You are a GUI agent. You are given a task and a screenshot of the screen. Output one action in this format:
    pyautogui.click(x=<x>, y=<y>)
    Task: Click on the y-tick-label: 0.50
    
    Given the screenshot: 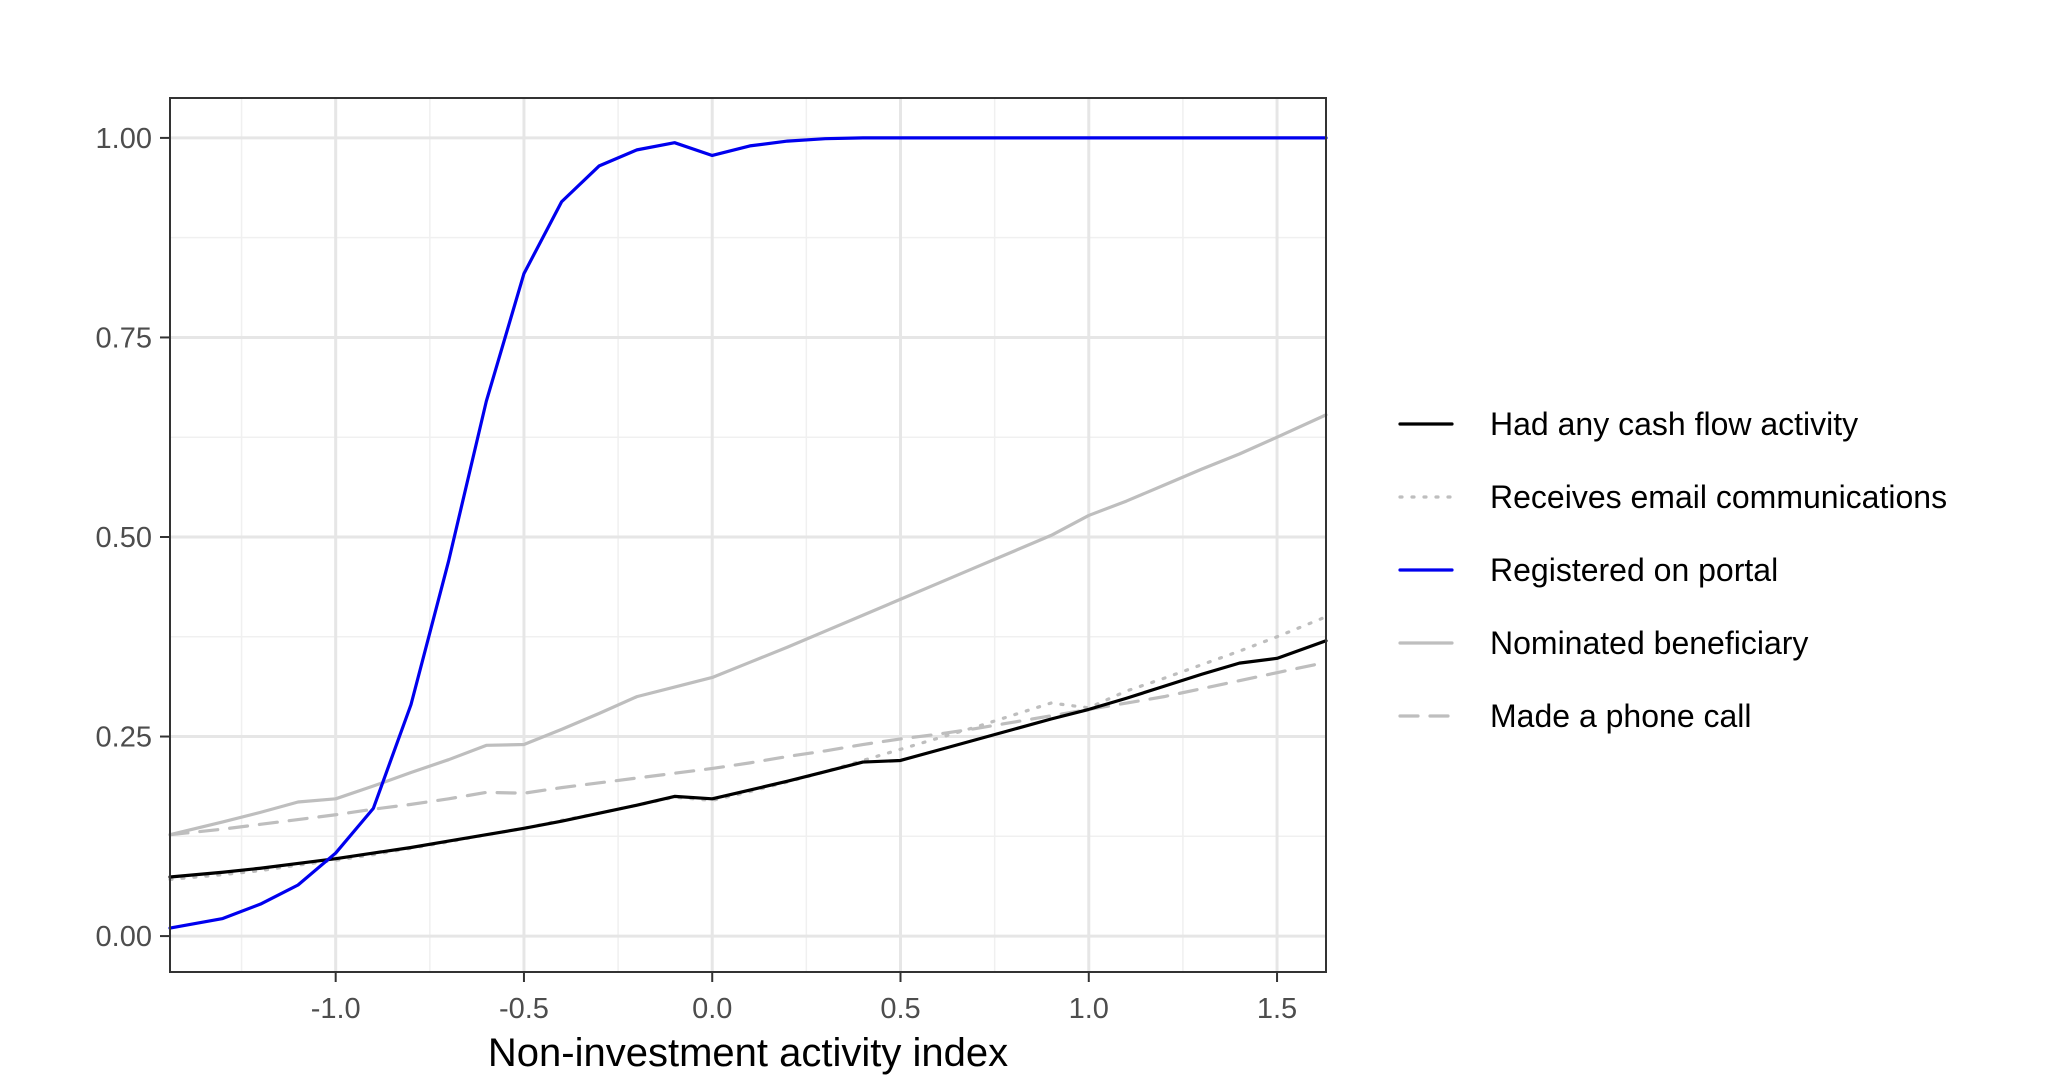 What is the action you would take?
    pyautogui.click(x=124, y=538)
    